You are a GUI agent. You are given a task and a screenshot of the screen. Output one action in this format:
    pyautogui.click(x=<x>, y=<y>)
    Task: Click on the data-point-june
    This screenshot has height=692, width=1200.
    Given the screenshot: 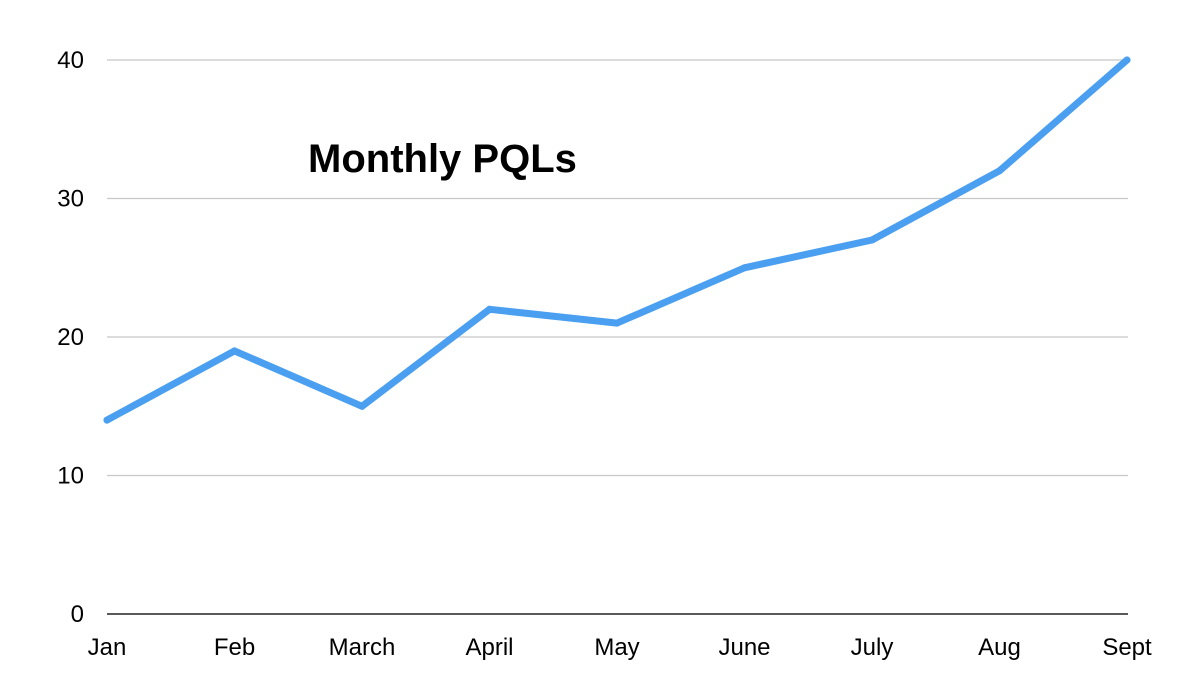 What is the action you would take?
    pyautogui.click(x=744, y=268)
    